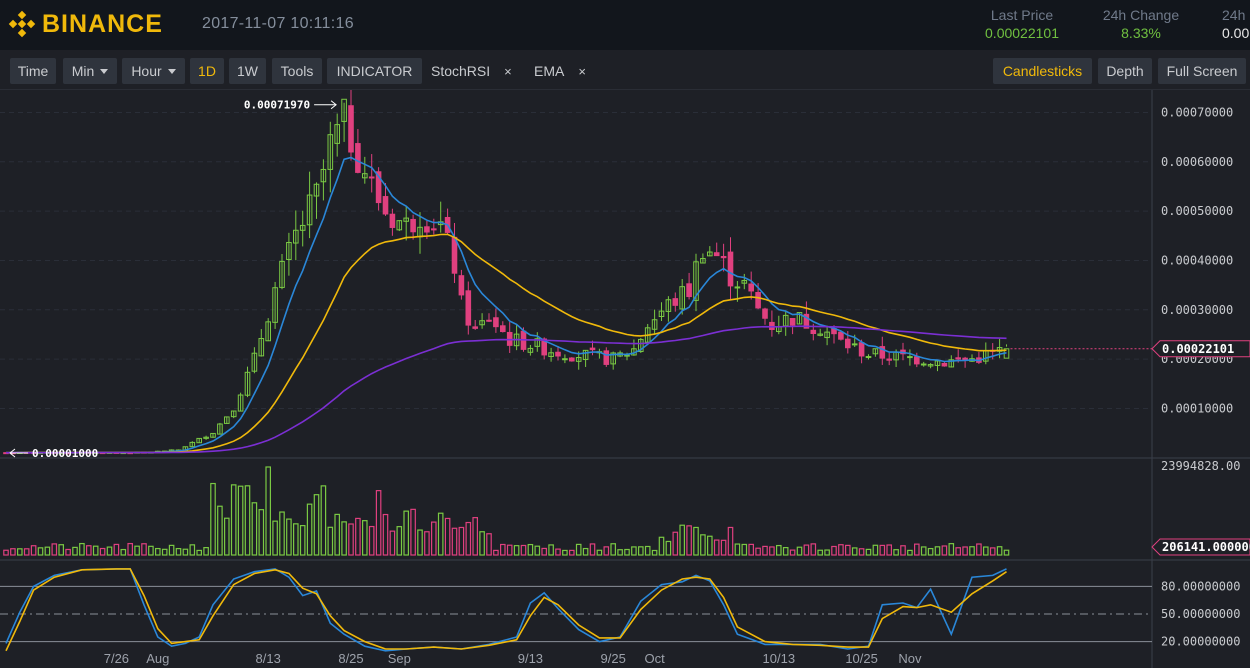  What do you see at coordinates (1200, 466) in the screenshot?
I see `volume-max-label: 23994828.00` at bounding box center [1200, 466].